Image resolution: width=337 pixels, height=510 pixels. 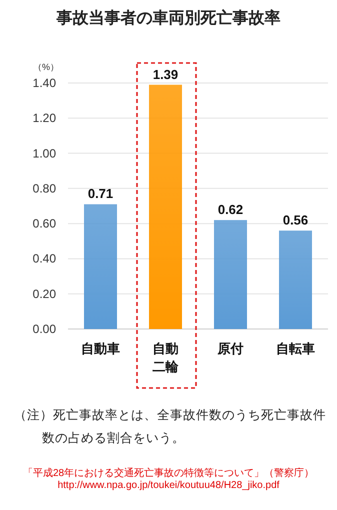 What do you see at coordinates (46, 67) in the screenshot?
I see `y-axis-title: （%）` at bounding box center [46, 67].